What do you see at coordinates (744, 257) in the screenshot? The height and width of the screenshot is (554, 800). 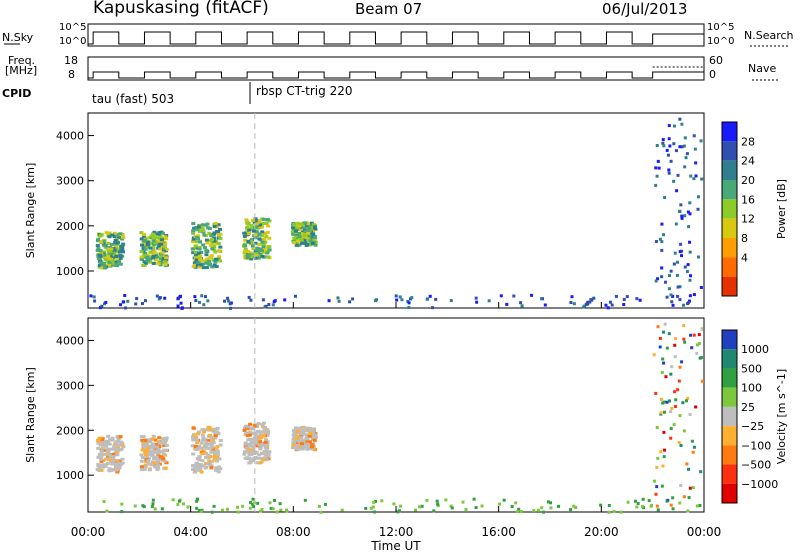 I see `power-colorbar-tick: 4` at bounding box center [744, 257].